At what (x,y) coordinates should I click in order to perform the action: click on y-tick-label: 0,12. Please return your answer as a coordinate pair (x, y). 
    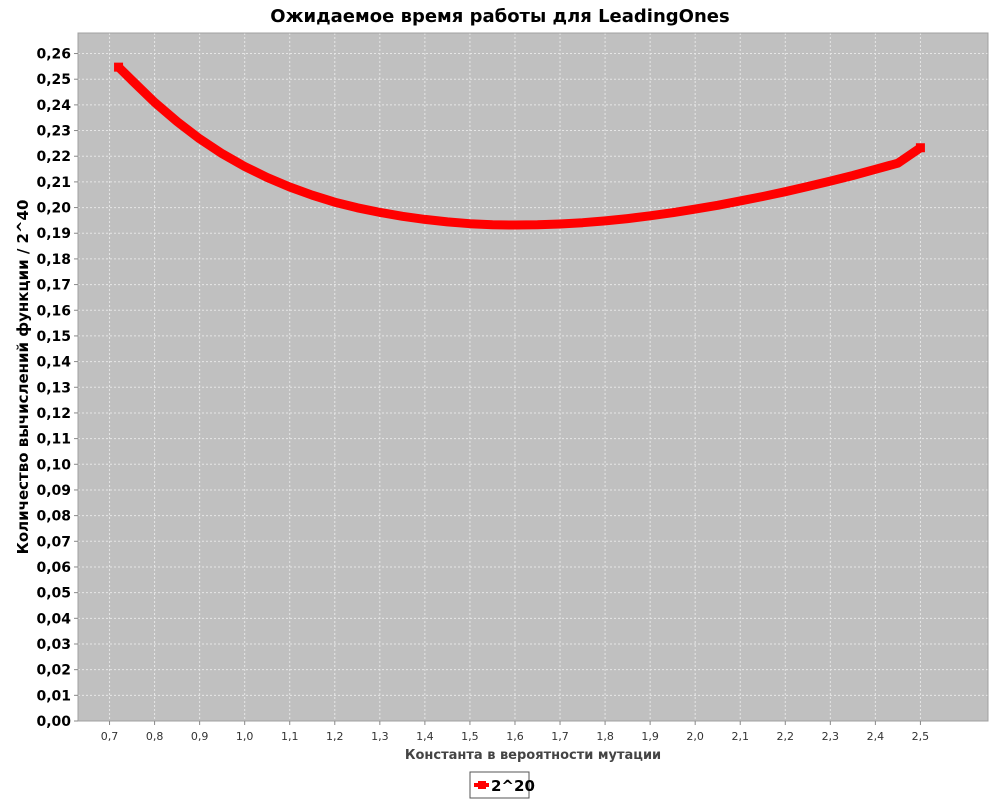
    Looking at the image, I should click on (53, 414).